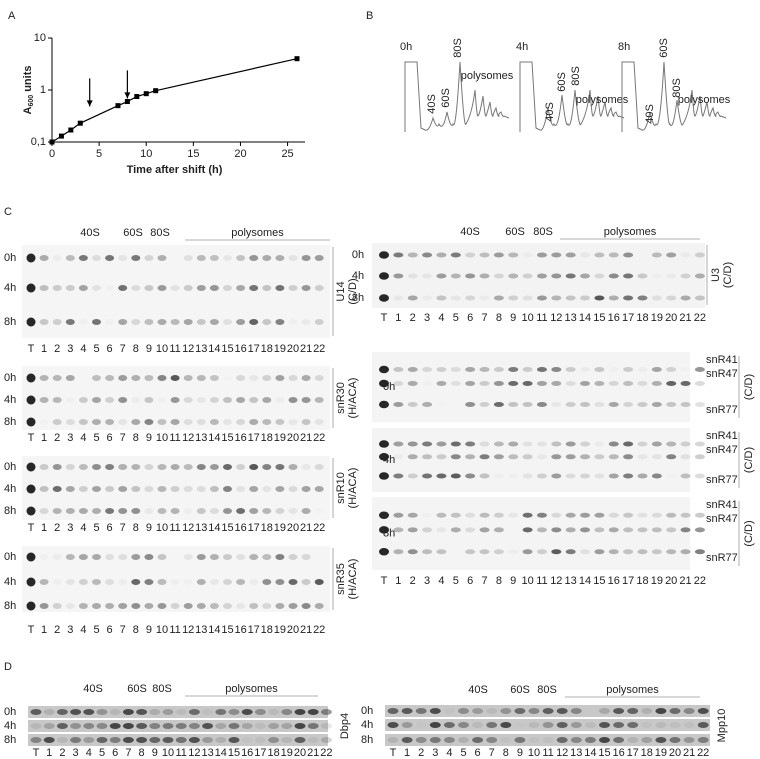 This screenshot has height=759, width=760. I want to click on peak-label: 80S, so click(458, 48).